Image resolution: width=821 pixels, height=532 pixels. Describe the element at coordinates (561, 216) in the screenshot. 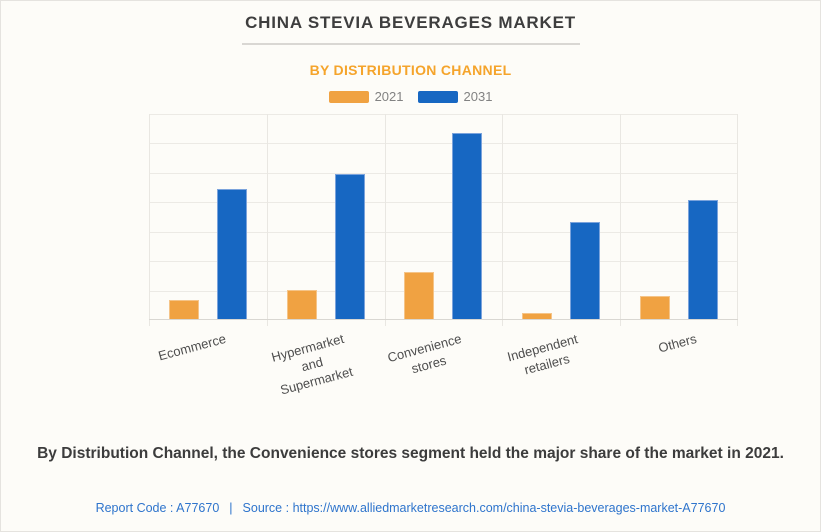

I see `category-group-independent-retailers` at that location.